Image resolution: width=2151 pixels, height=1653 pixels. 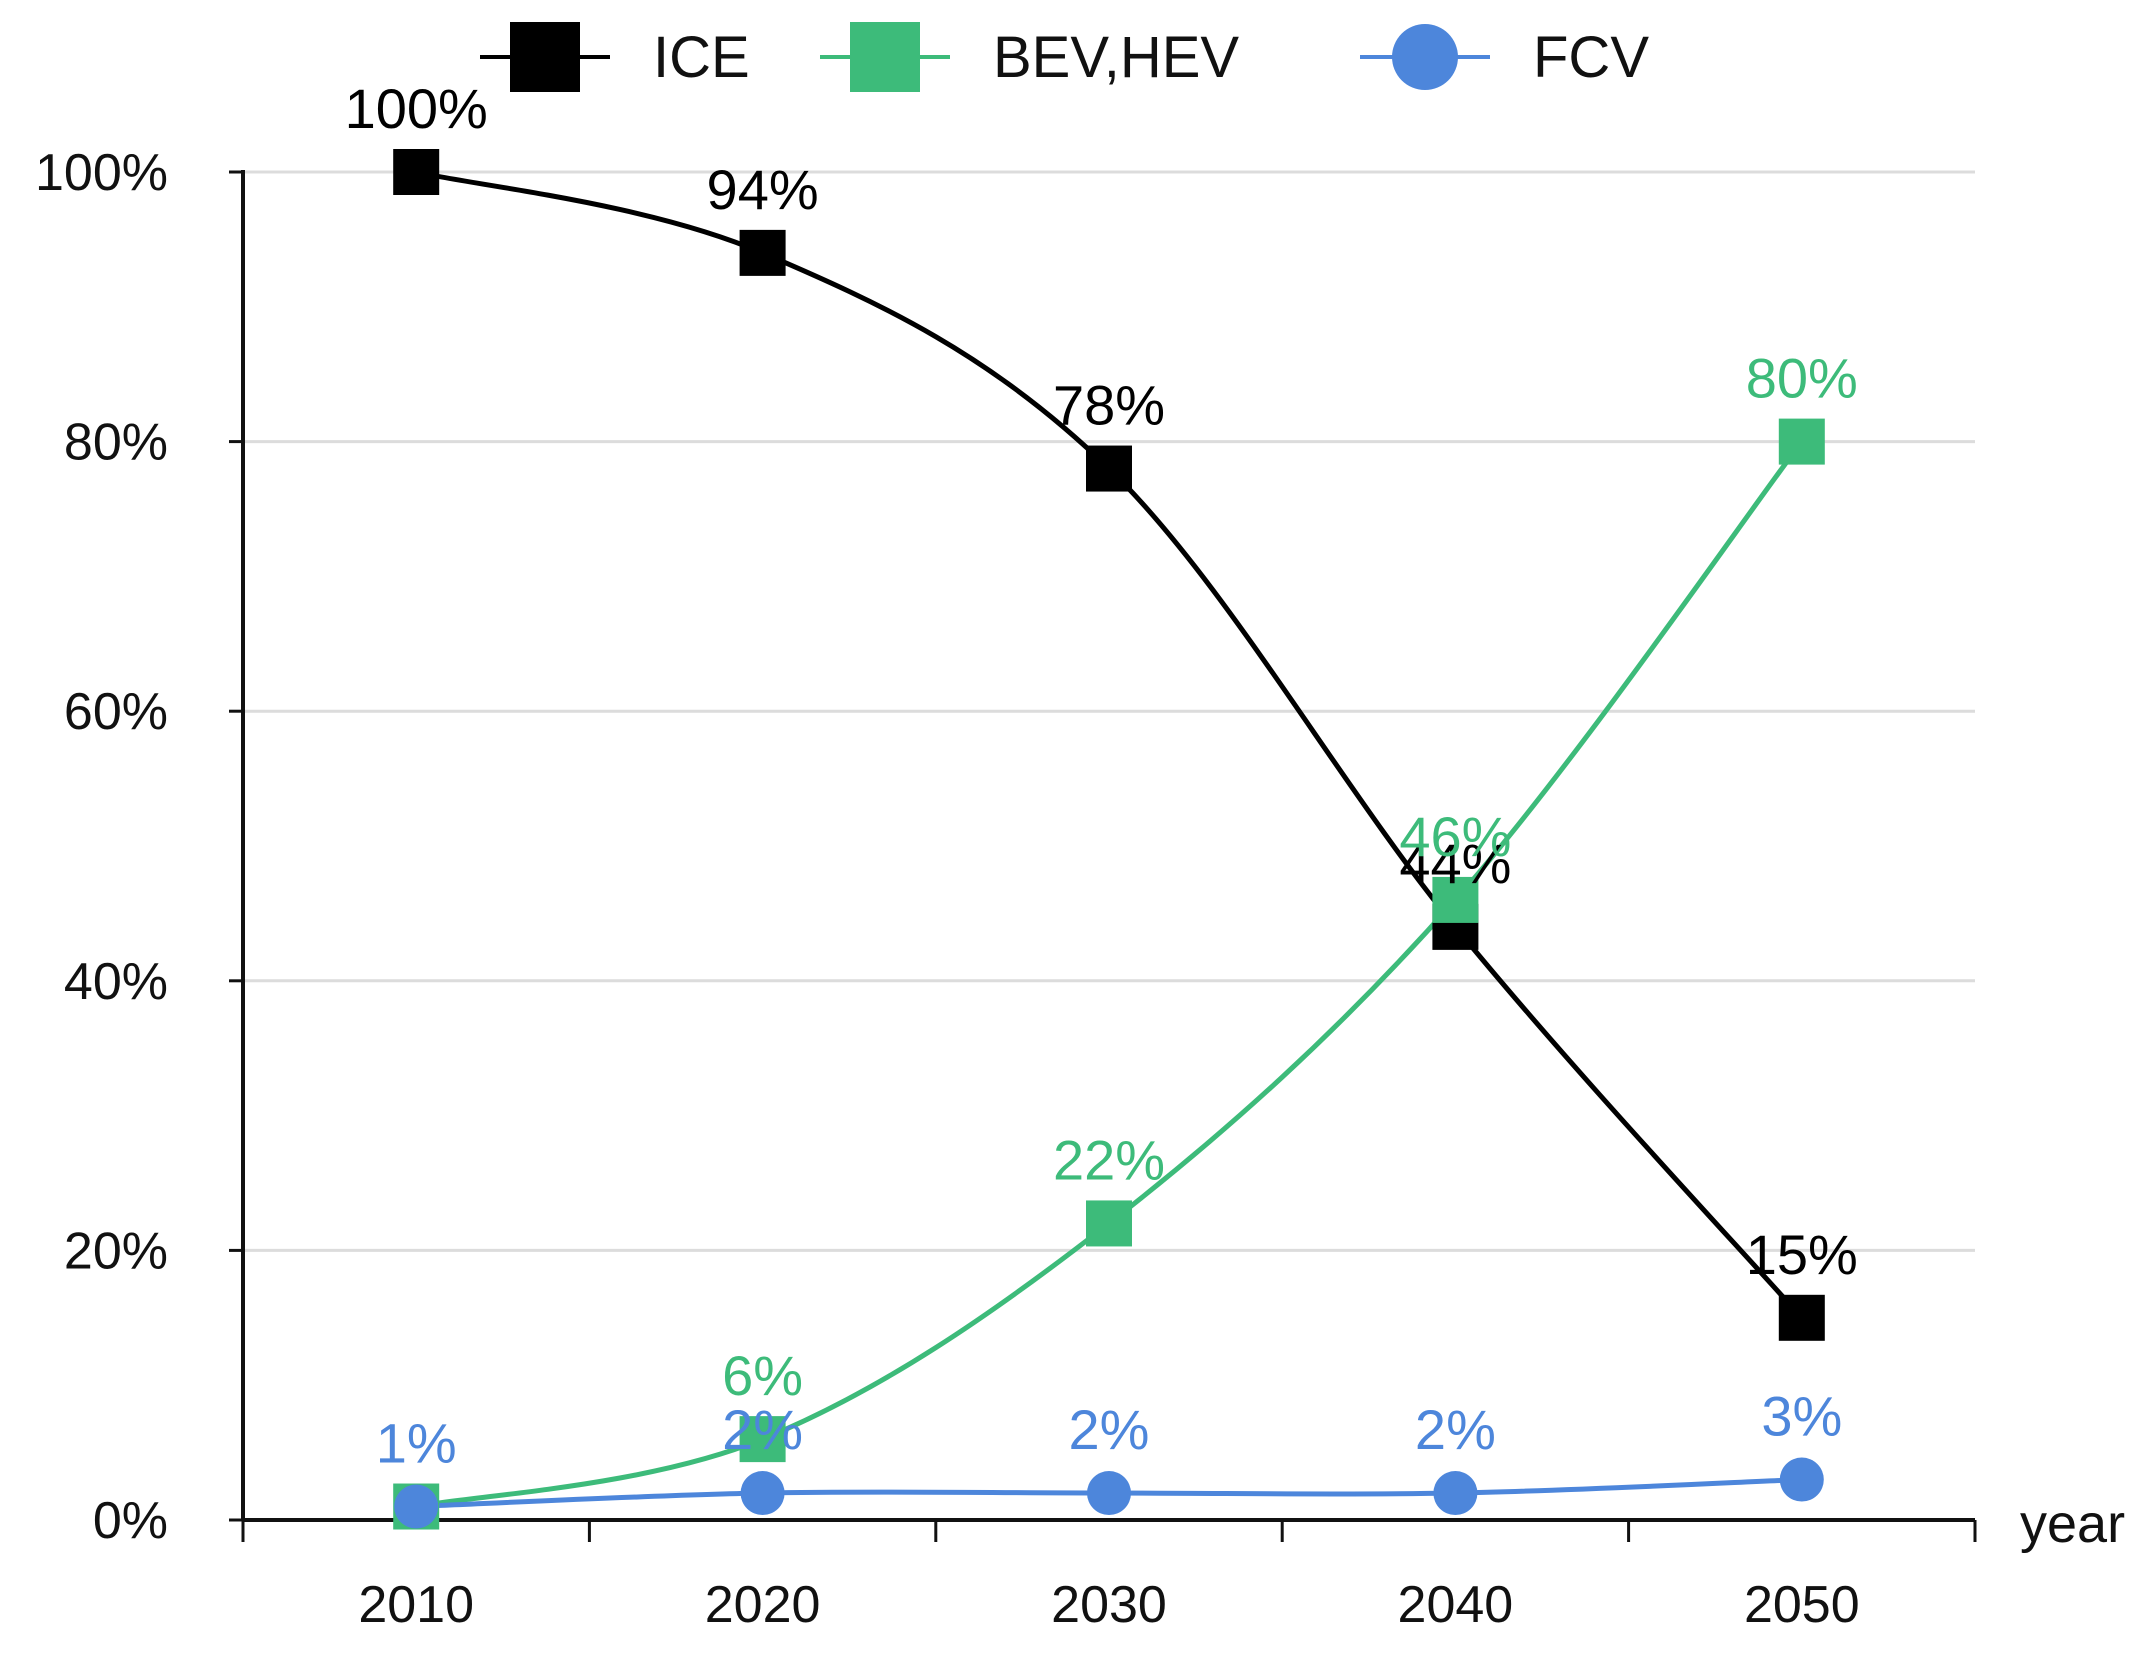 What do you see at coordinates (101, 173) in the screenshot?
I see `y-tick-label: 100%` at bounding box center [101, 173].